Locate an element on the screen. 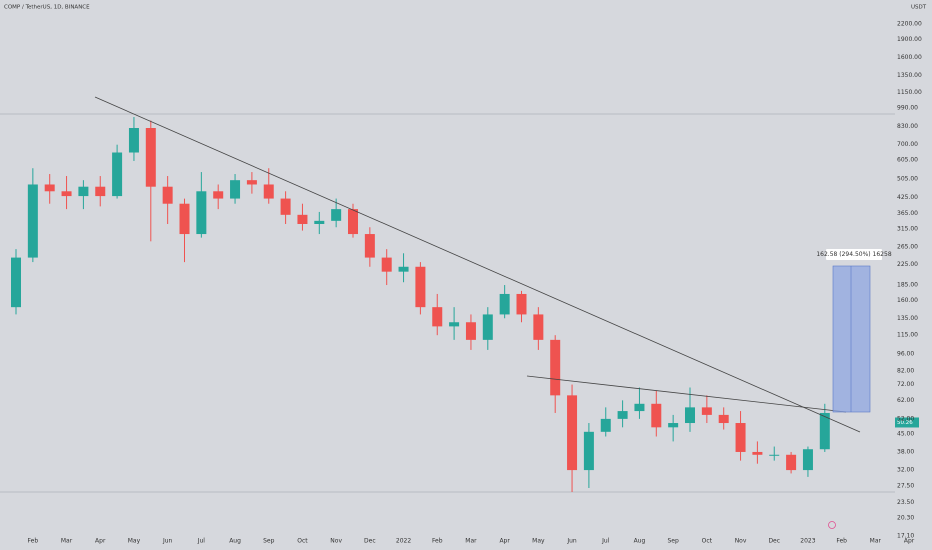 The image size is (932, 550). y-tick-label: 17.10 is located at coordinates (905, 536).